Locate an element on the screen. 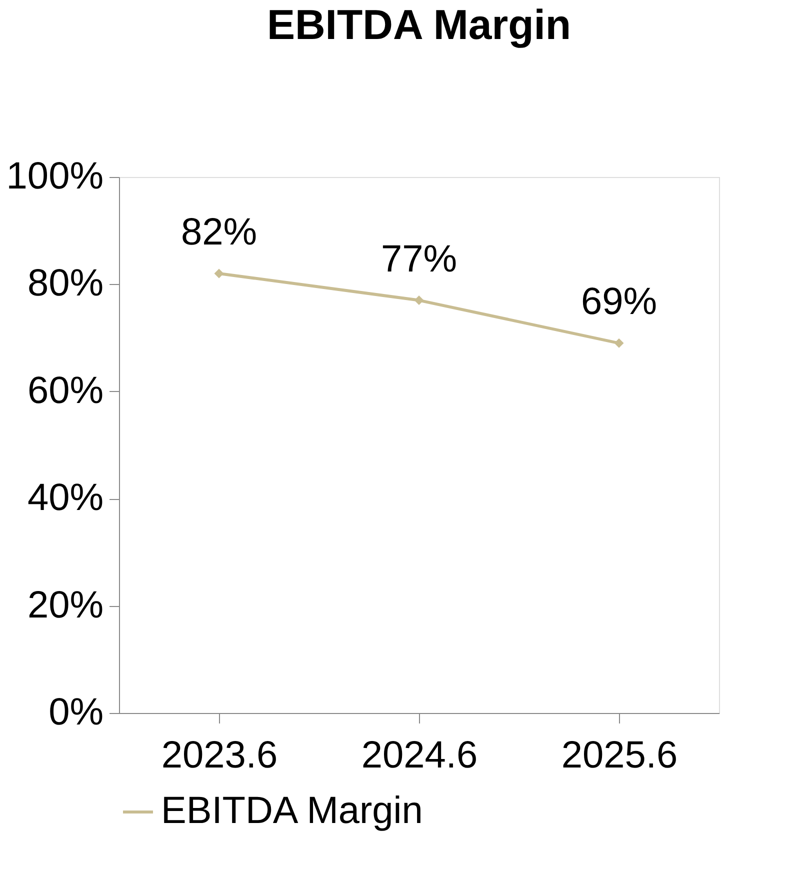  x-tick-label: 2024.6 is located at coordinates (419, 755).